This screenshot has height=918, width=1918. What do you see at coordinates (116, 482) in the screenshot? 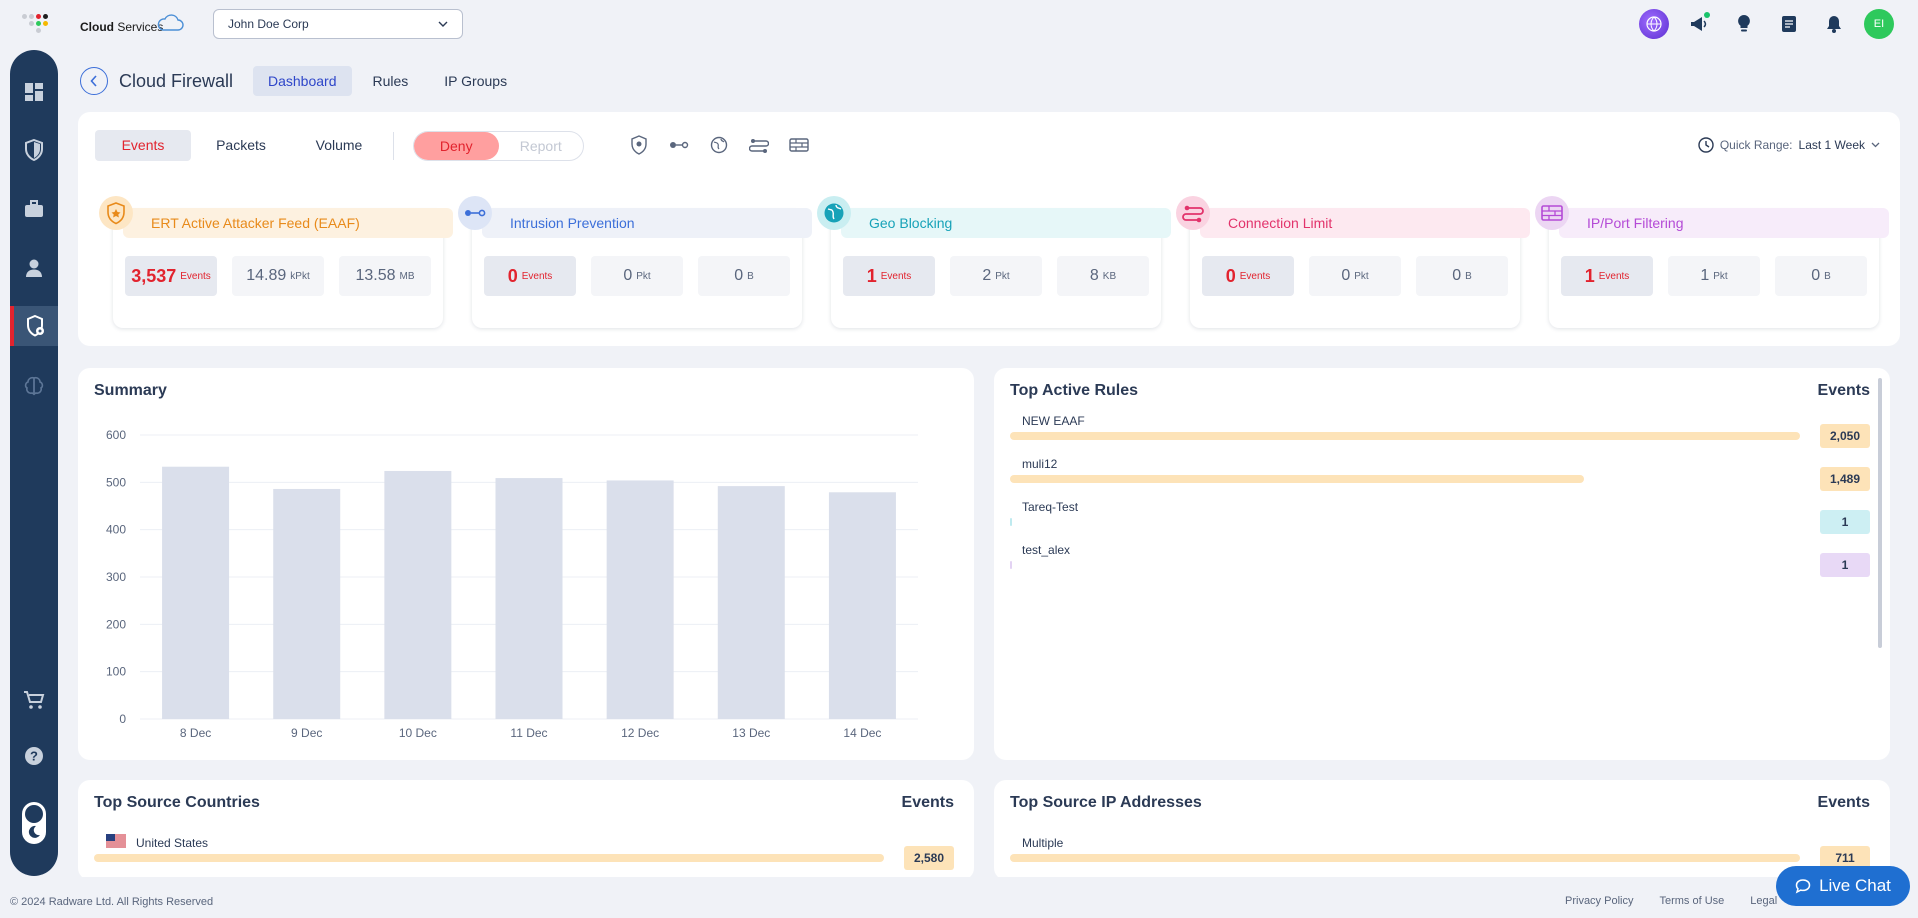
I see `y-tick-label: 500` at bounding box center [116, 482].